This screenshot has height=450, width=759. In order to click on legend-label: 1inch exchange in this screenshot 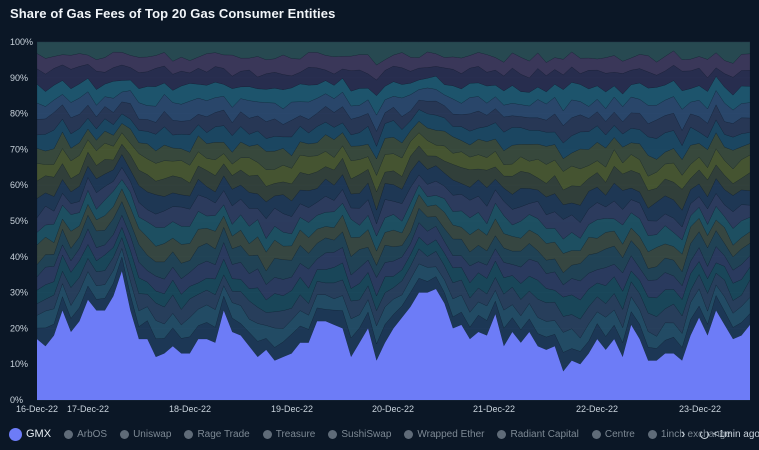, I will do `click(695, 434)`.